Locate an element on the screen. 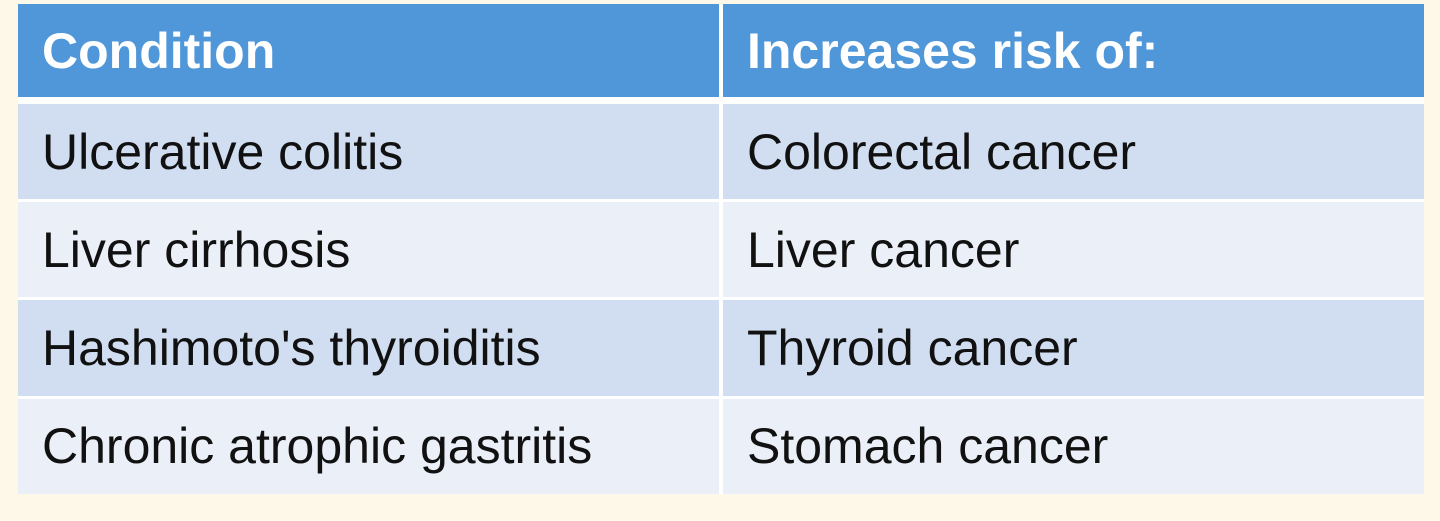 The image size is (1440, 521). condition-cell: Chronic atrophic gastritis is located at coordinates (369, 445).